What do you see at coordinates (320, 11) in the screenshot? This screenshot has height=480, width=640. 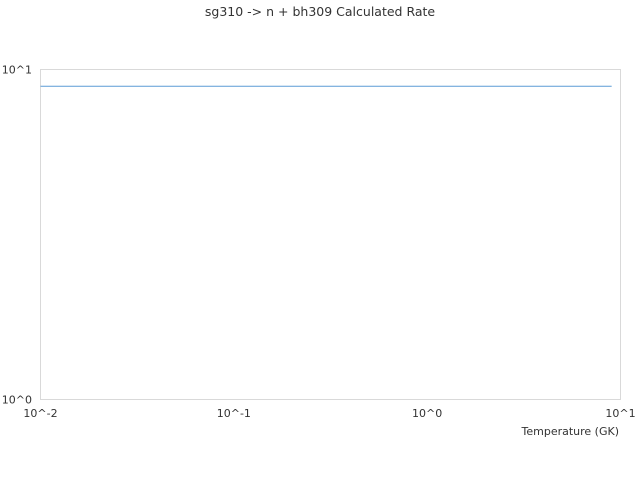 I see `chart-title: sg310 -> n + bh309 Calculated Rate` at bounding box center [320, 11].